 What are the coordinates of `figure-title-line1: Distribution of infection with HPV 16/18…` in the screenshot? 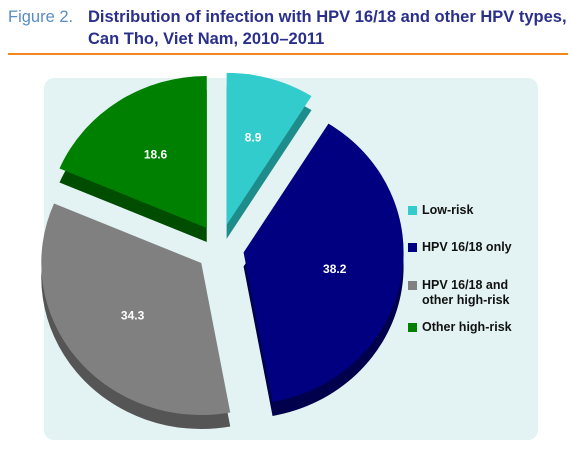 It's located at (327, 17).